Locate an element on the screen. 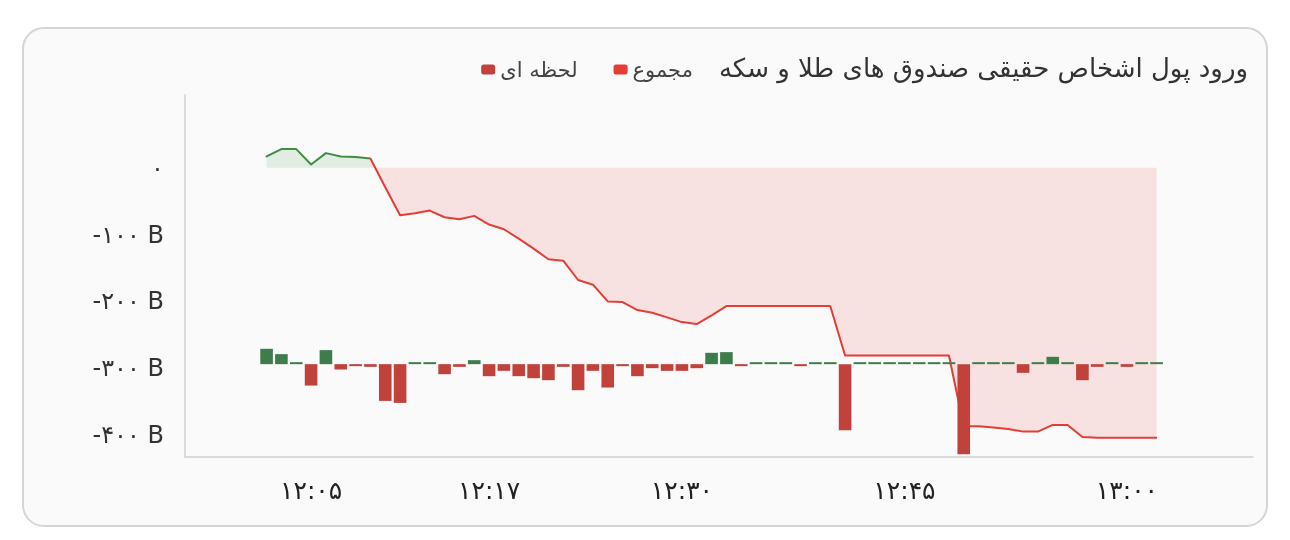 This screenshot has width=1290, height=540. chart-title: ورود پول اشخاص حقیقی صندوق های طلا و سکه is located at coordinates (983, 68).